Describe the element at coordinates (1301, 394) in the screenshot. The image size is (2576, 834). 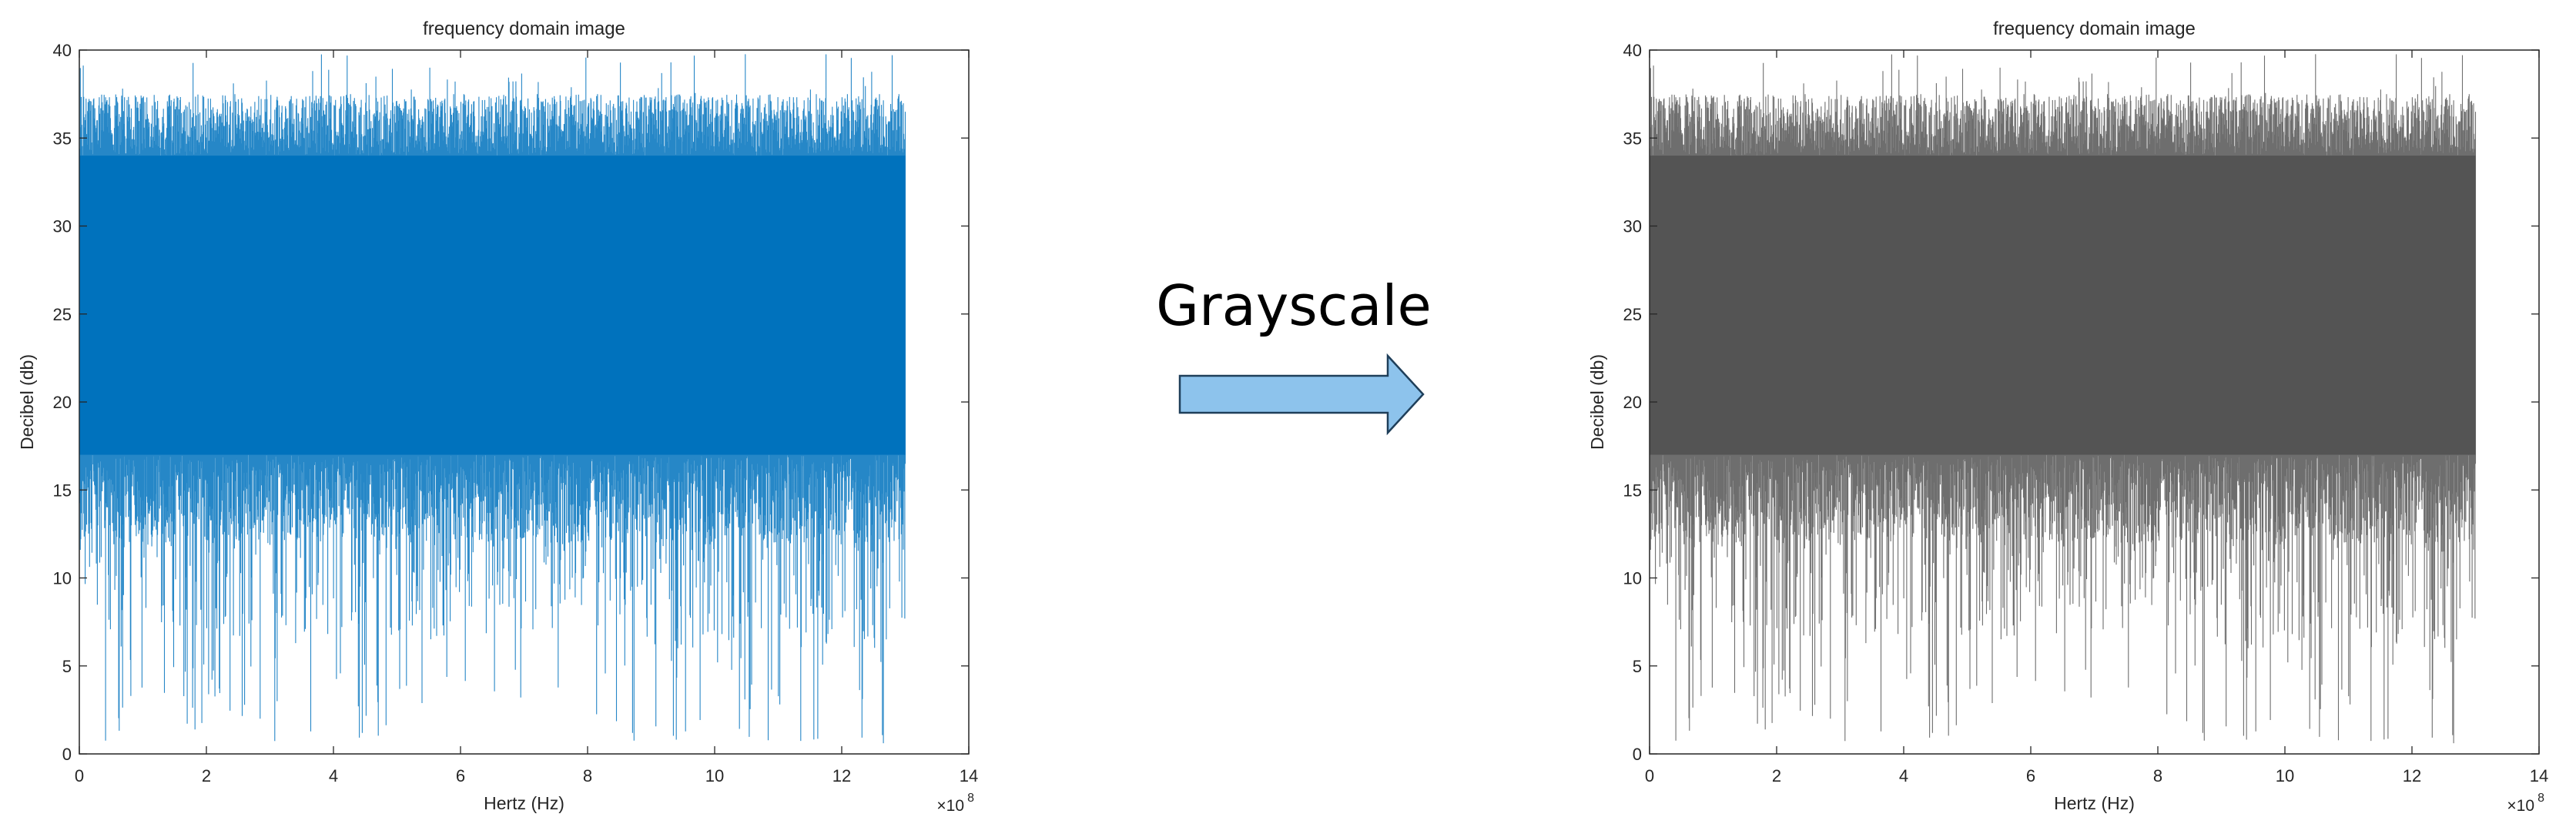
I see `right-arrow-icon` at that location.